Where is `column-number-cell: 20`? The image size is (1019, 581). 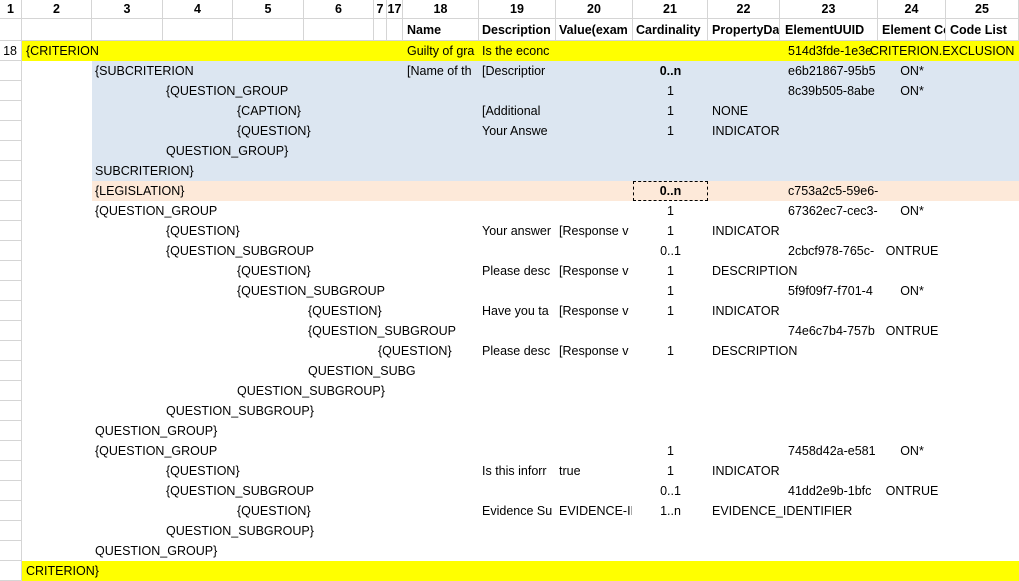
column-number-cell: 20 is located at coordinates (594, 9).